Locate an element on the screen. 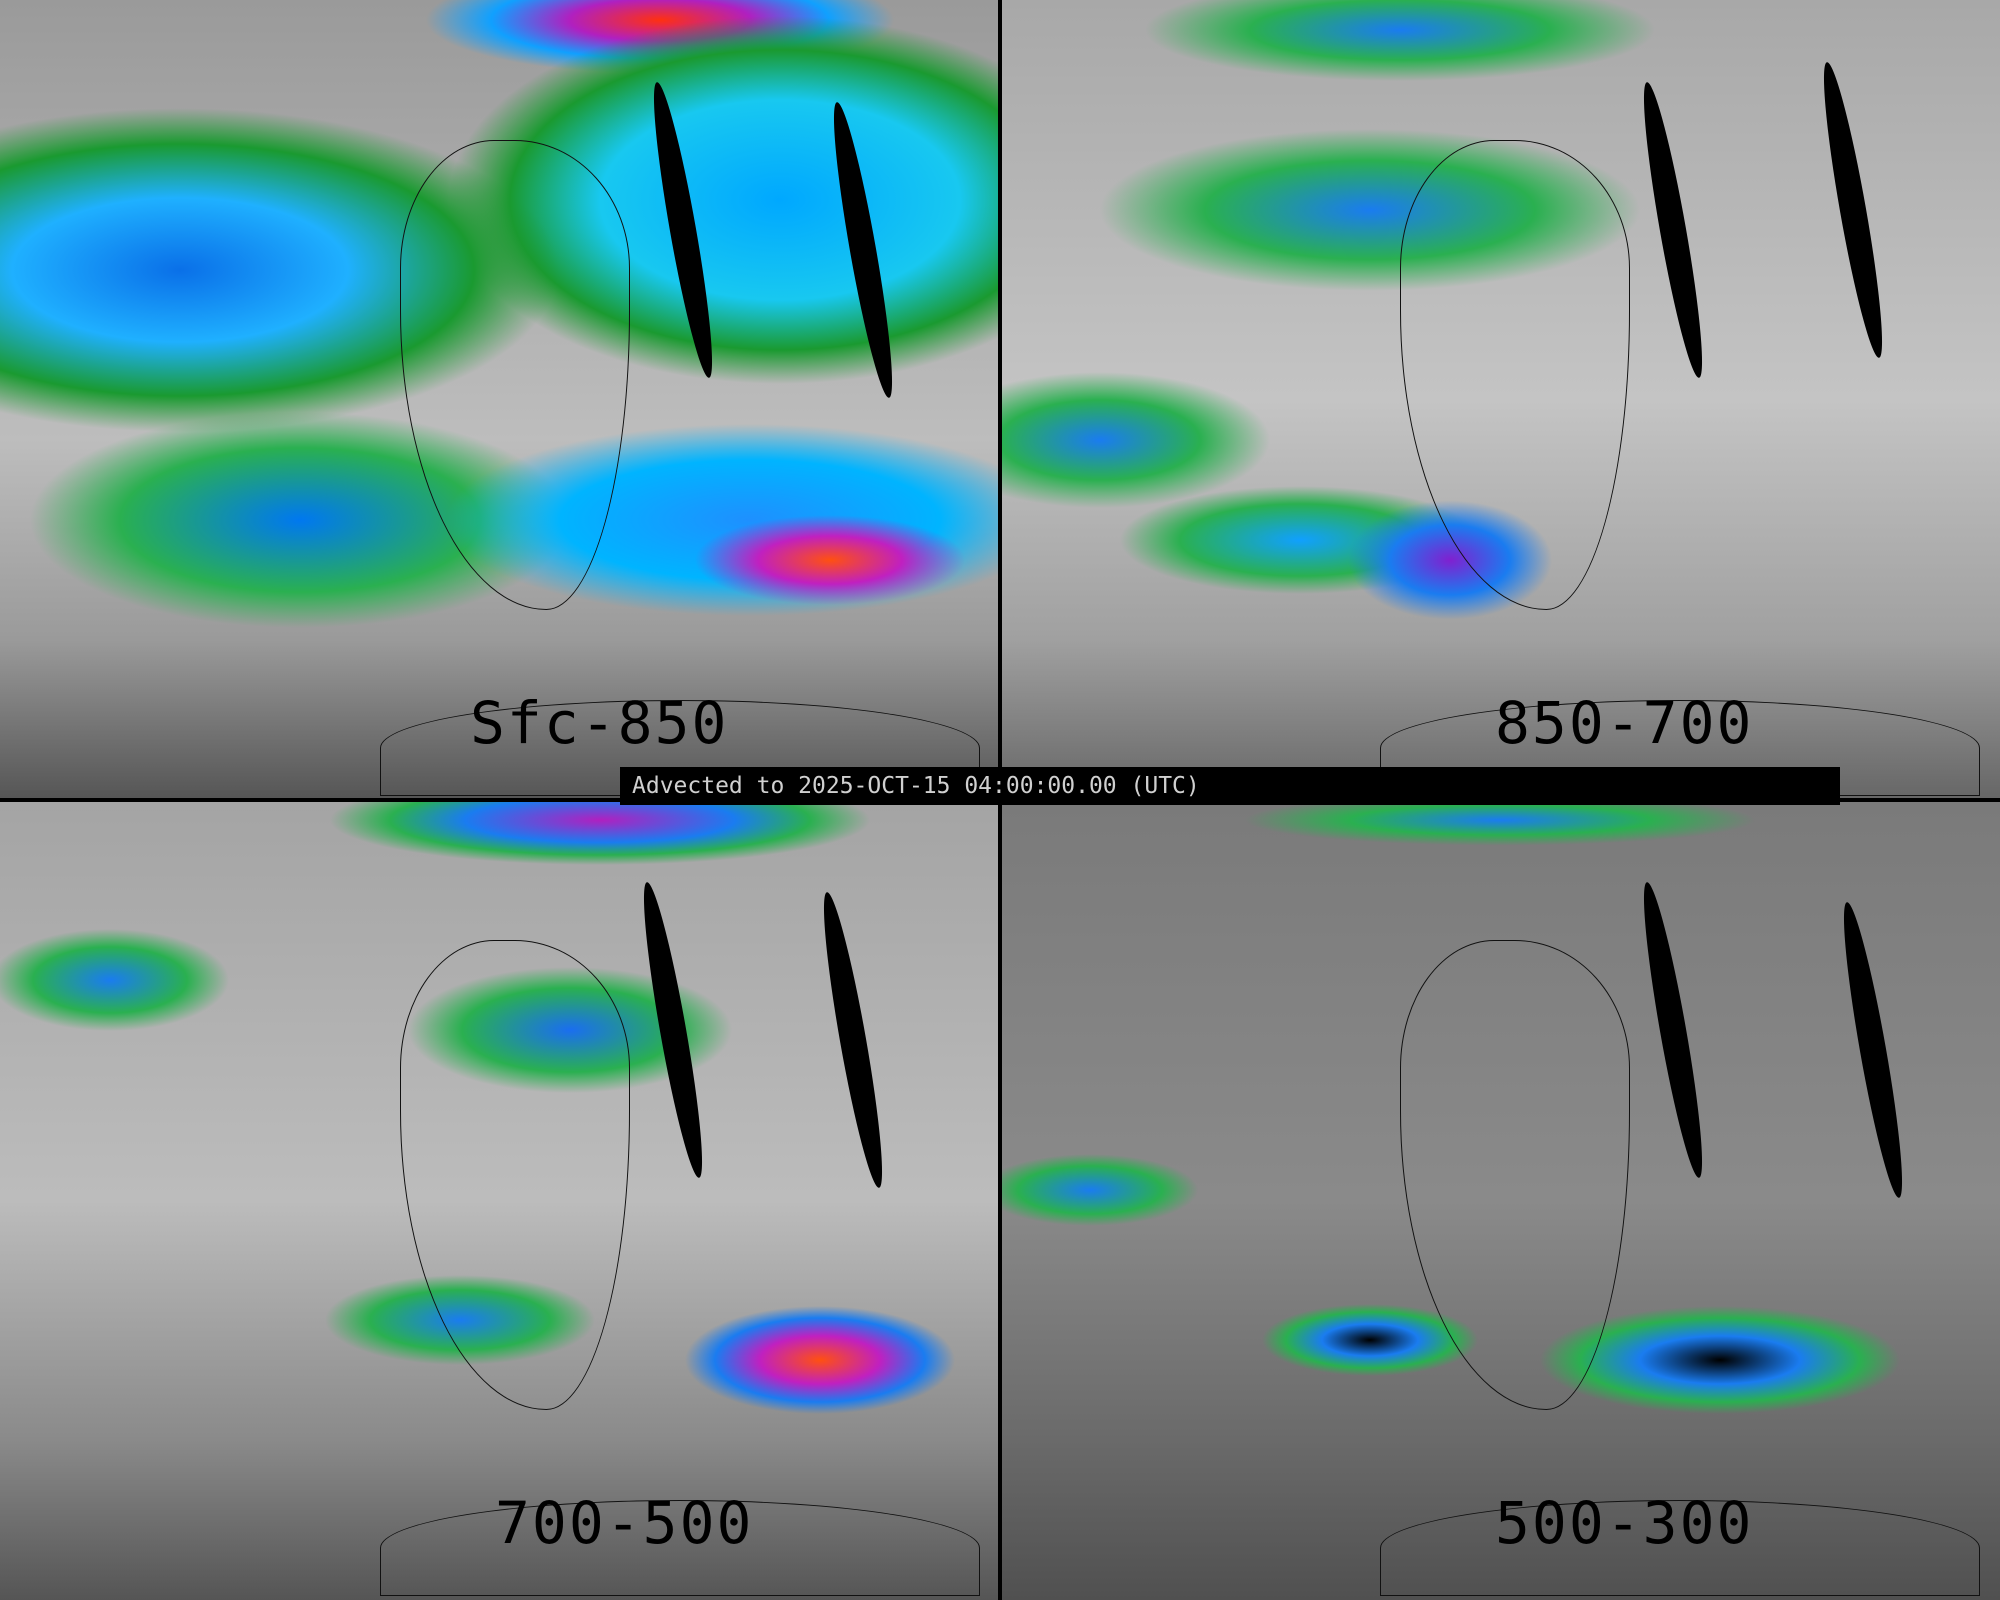  layer-label: Sfc-850 is located at coordinates (599, 723).